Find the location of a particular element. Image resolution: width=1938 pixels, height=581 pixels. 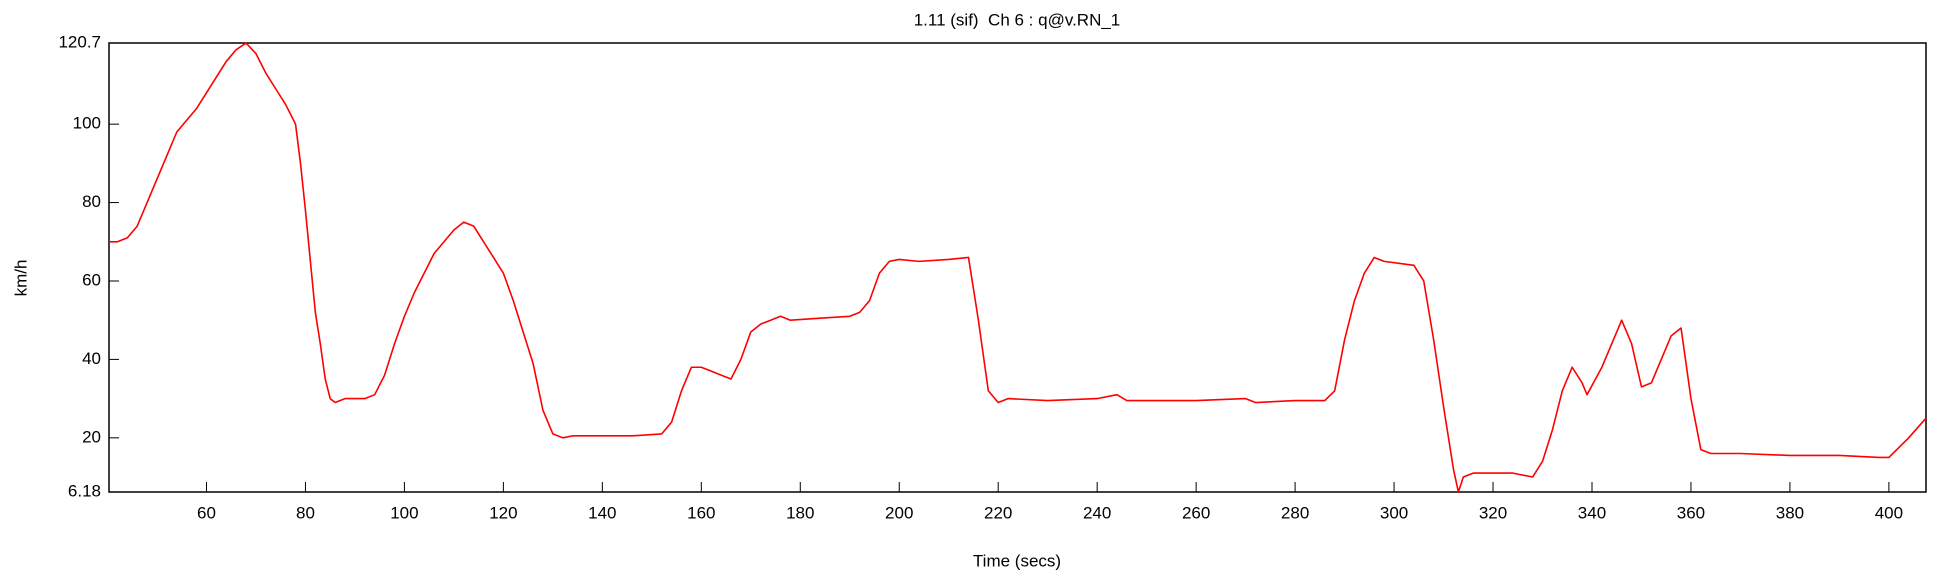

y-tick-label: 100 is located at coordinates (87, 123).